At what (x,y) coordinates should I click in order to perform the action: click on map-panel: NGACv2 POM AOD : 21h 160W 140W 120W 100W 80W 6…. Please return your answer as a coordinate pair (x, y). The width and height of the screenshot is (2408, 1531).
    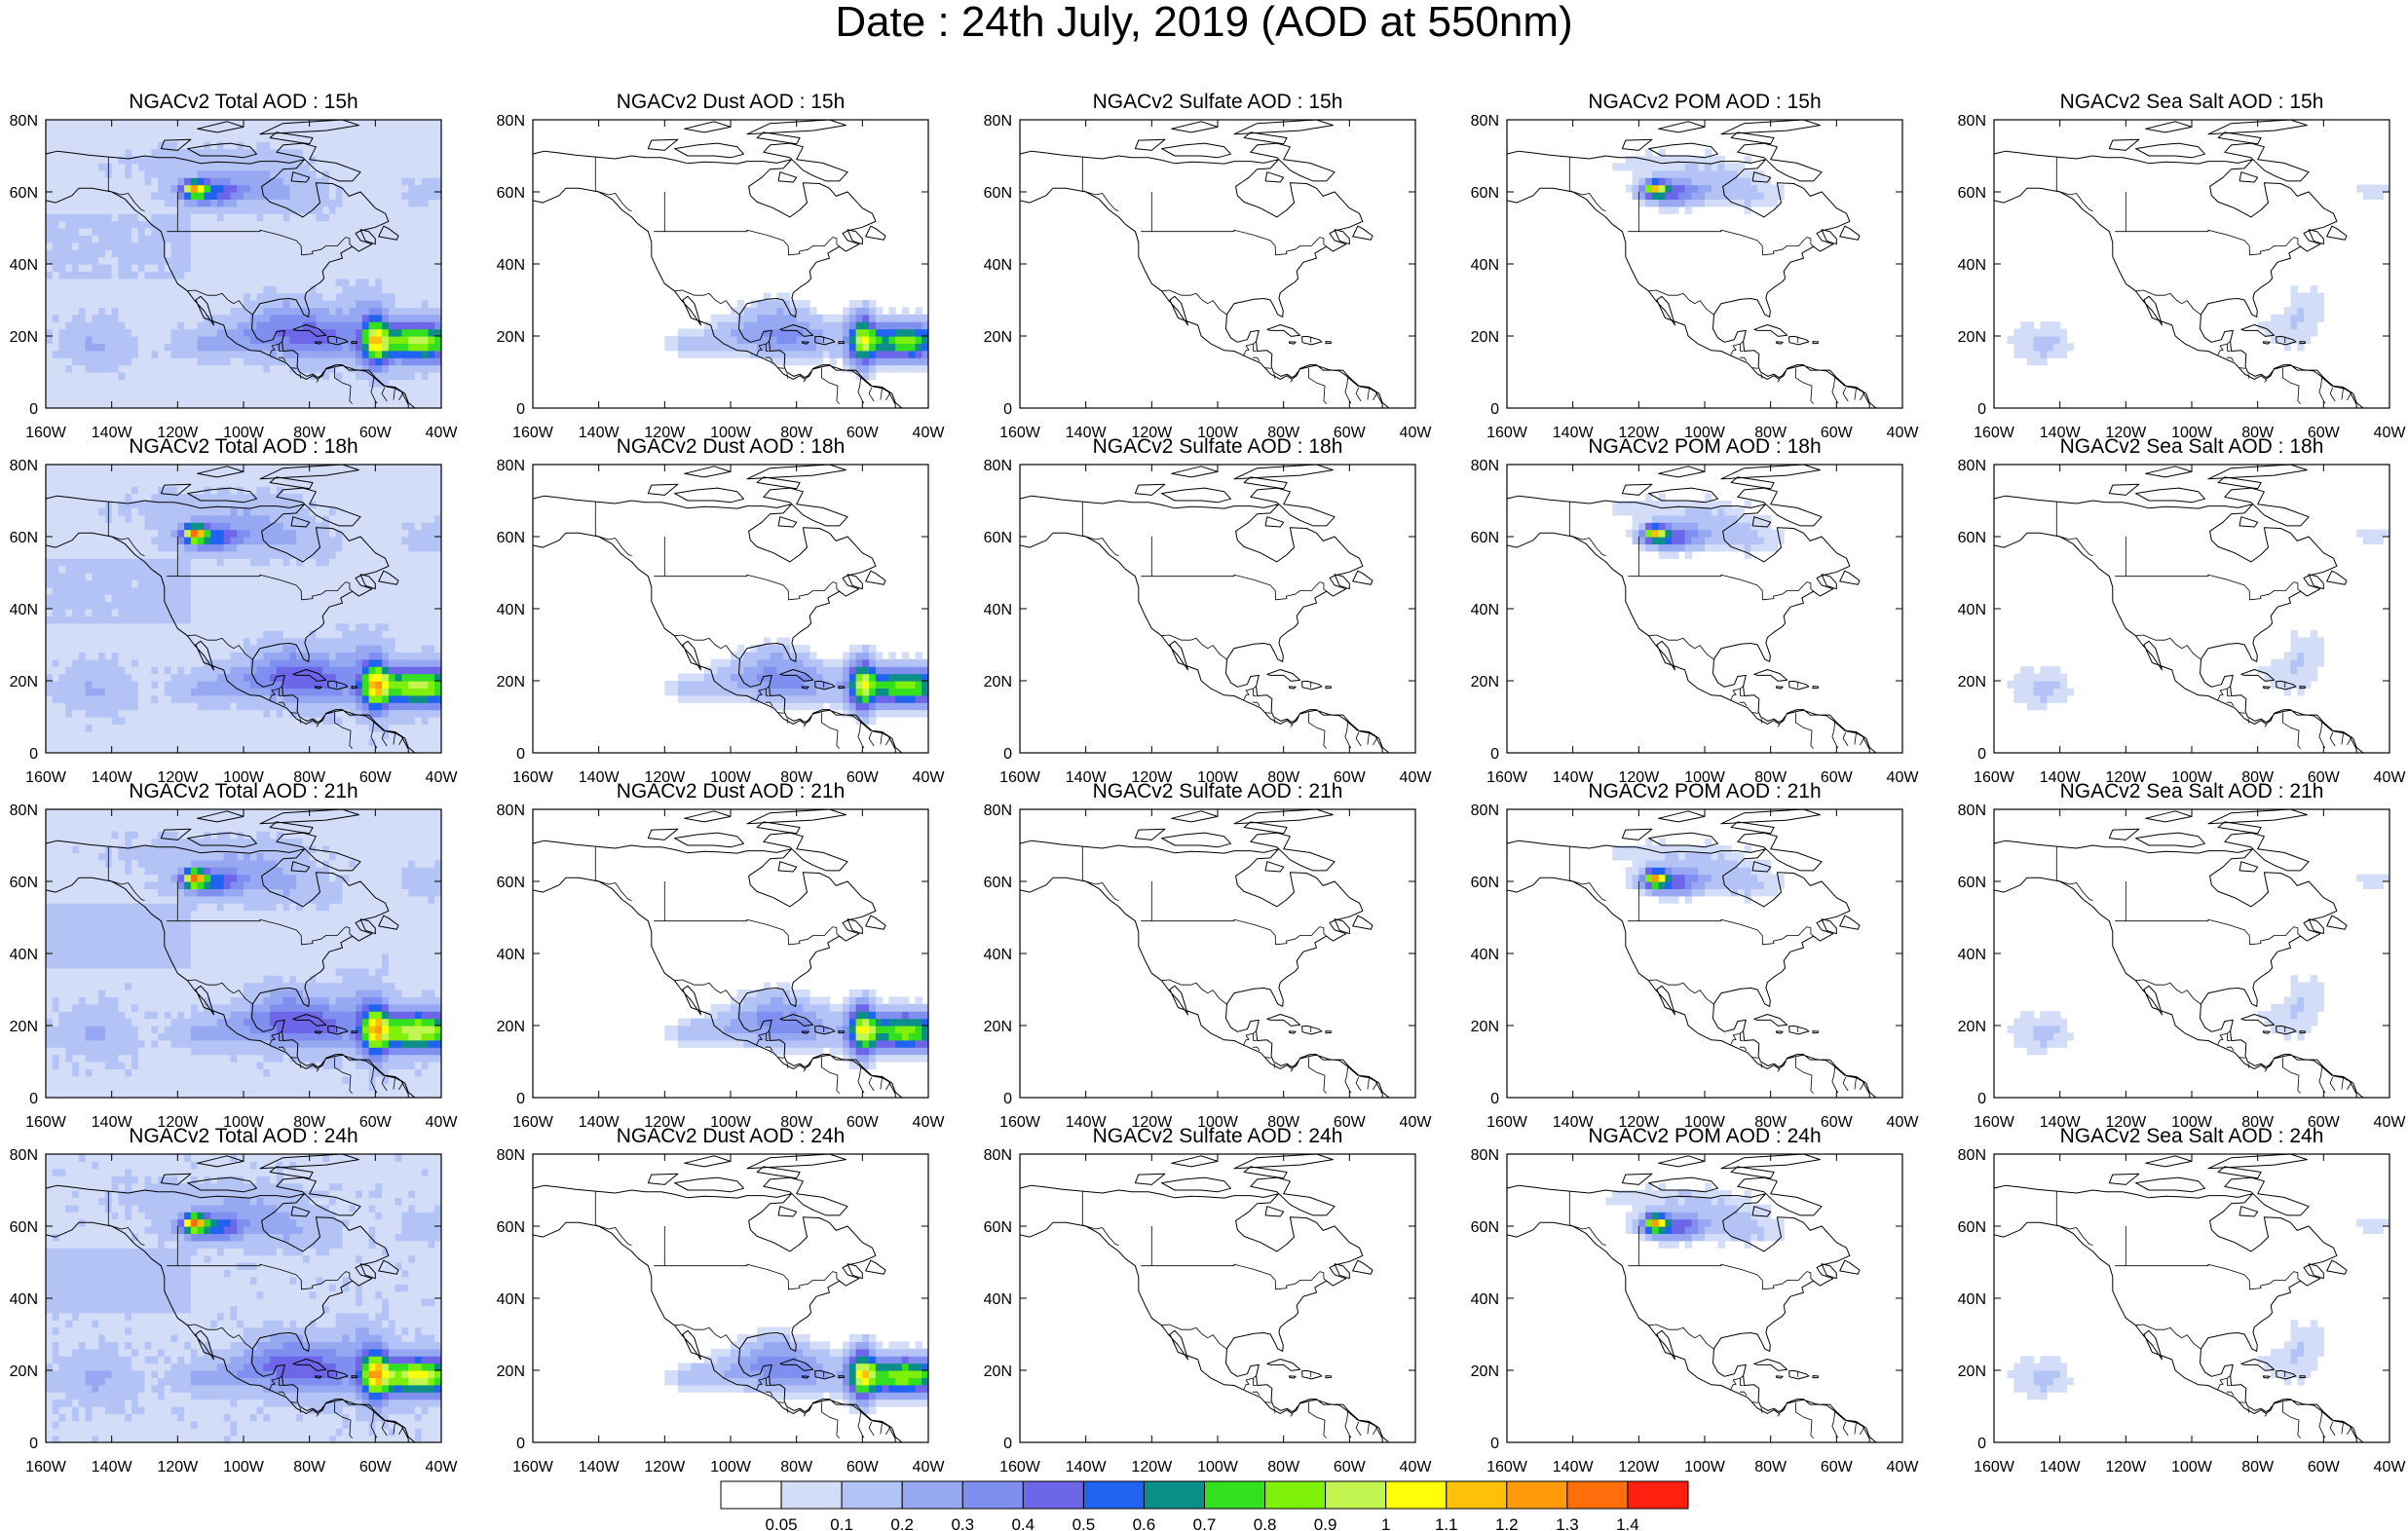
    Looking at the image, I should click on (1695, 955).